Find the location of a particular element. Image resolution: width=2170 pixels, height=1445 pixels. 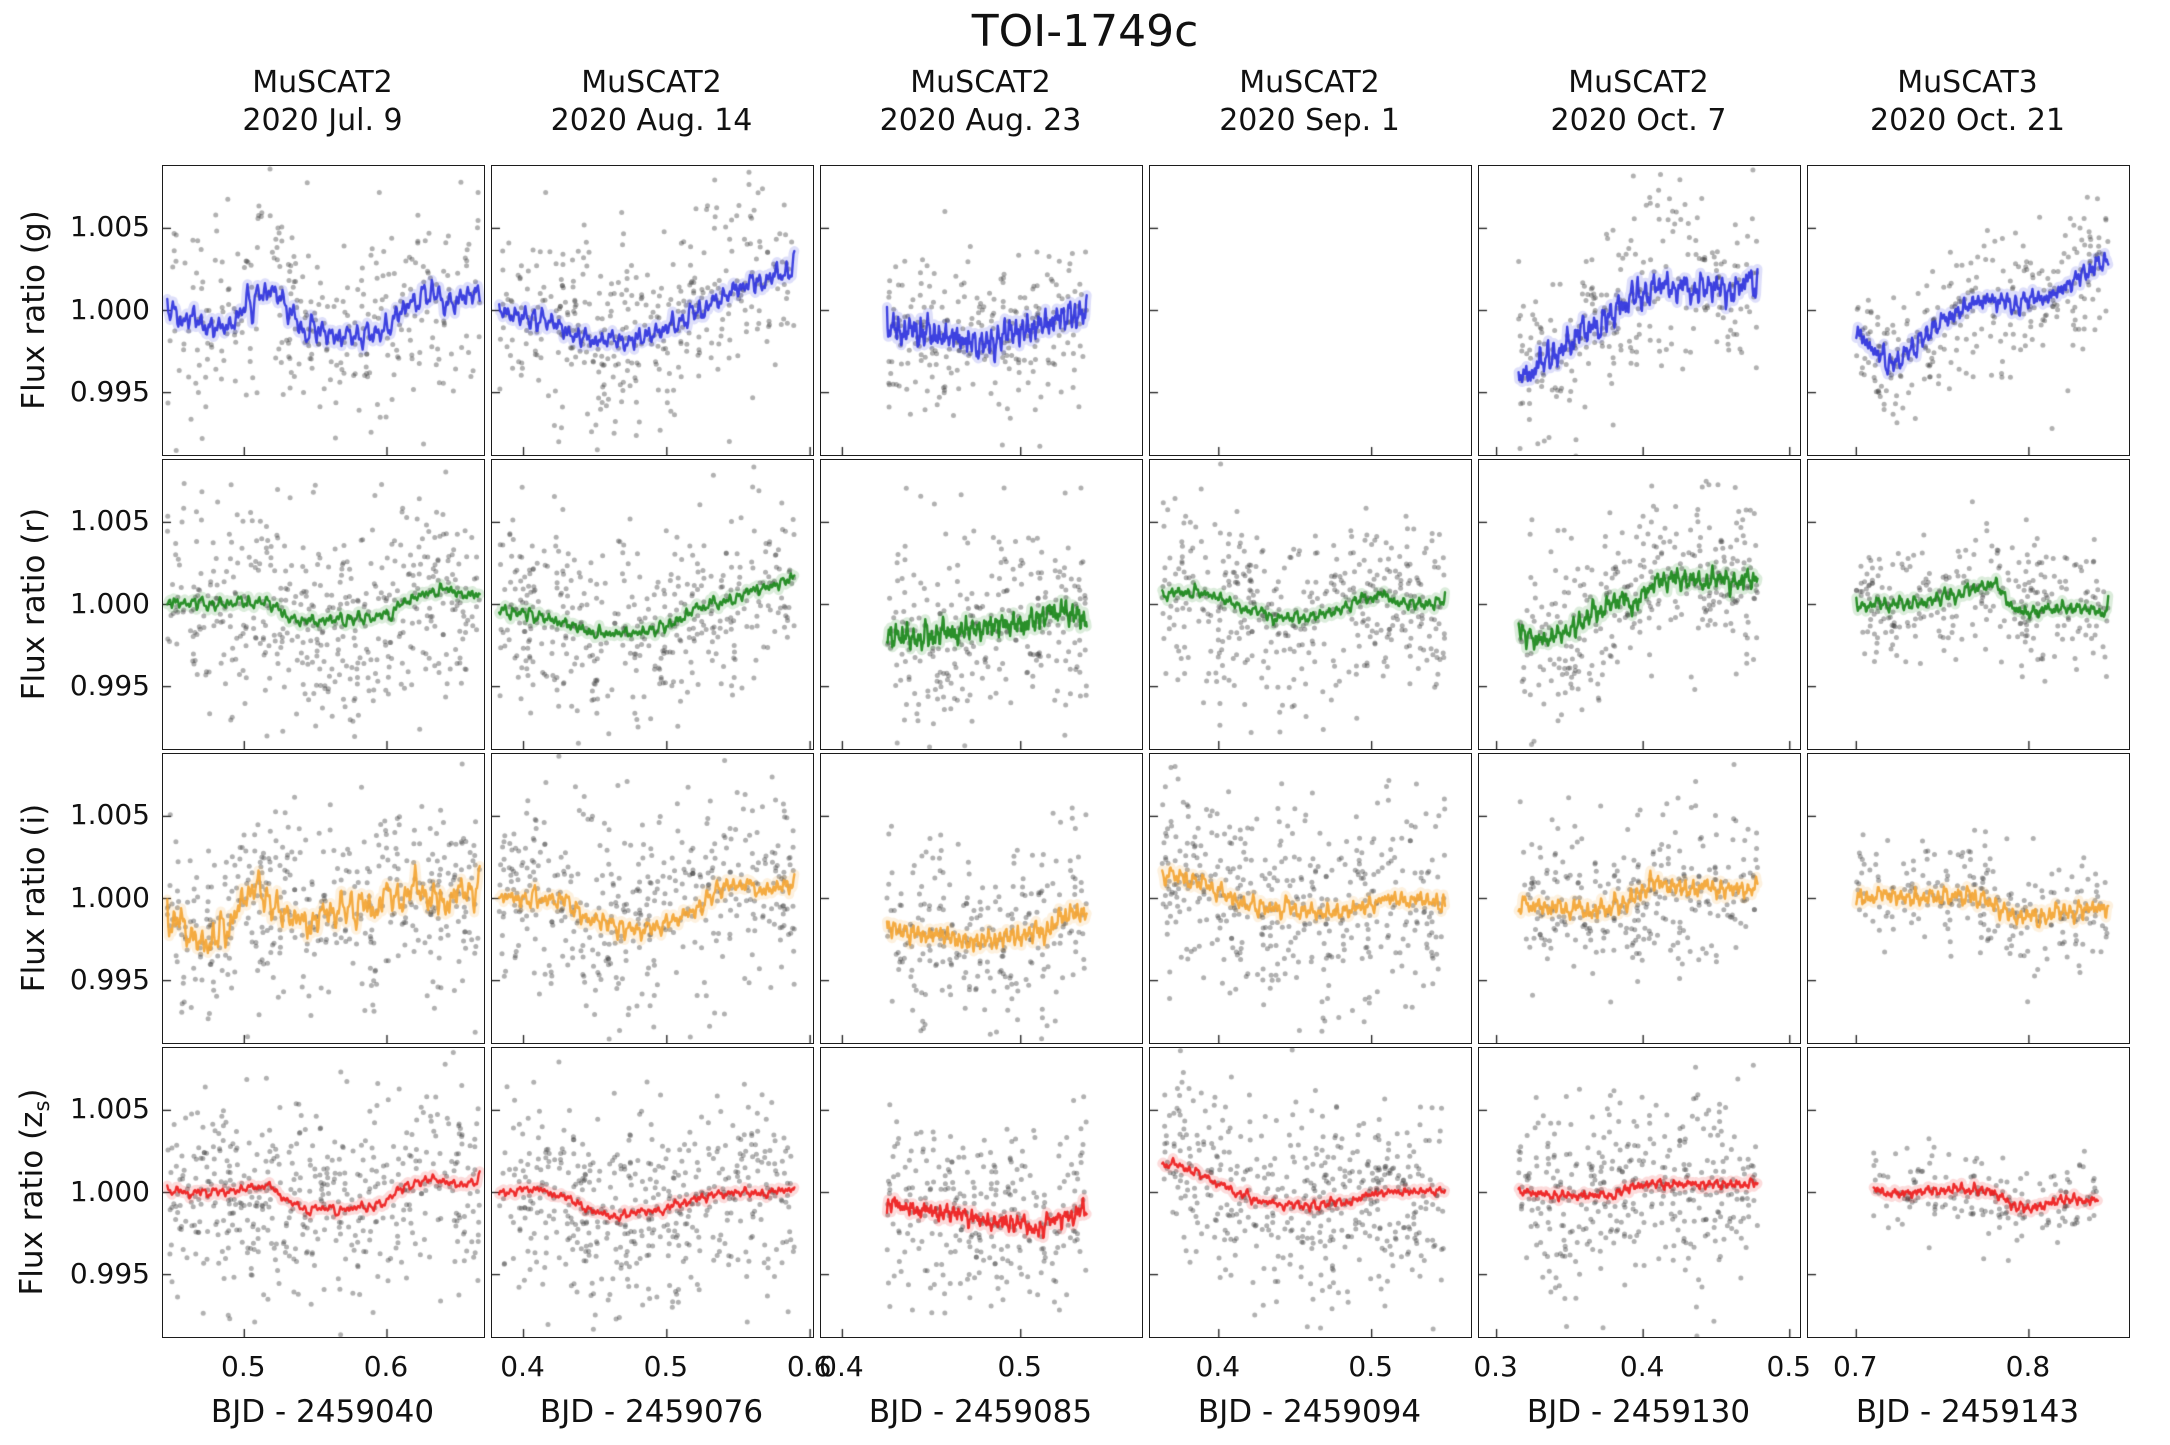

panel-g-col6 is located at coordinates (1968, 310).